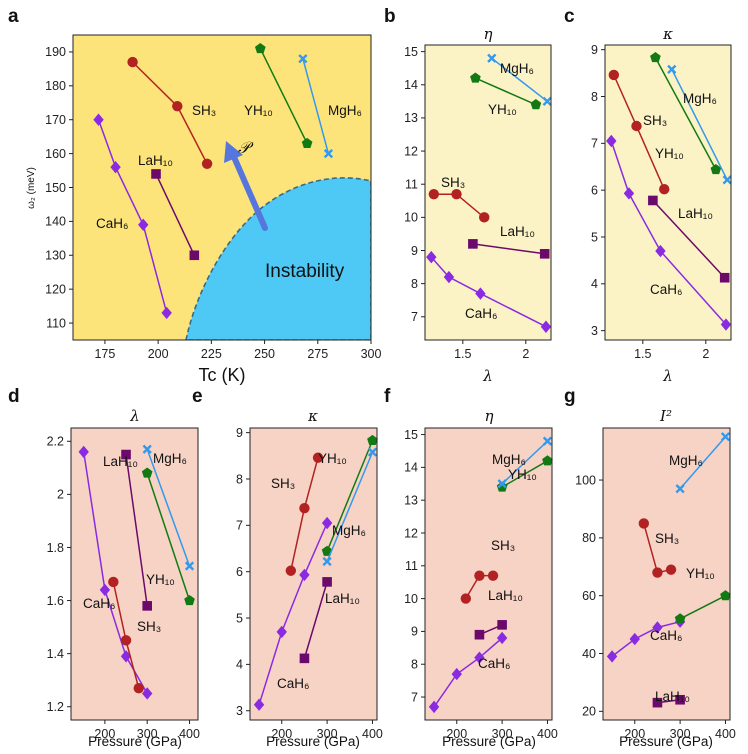  What do you see at coordinates (104, 734) in the screenshot?
I see `x-tick-label-d: 200` at bounding box center [104, 734].